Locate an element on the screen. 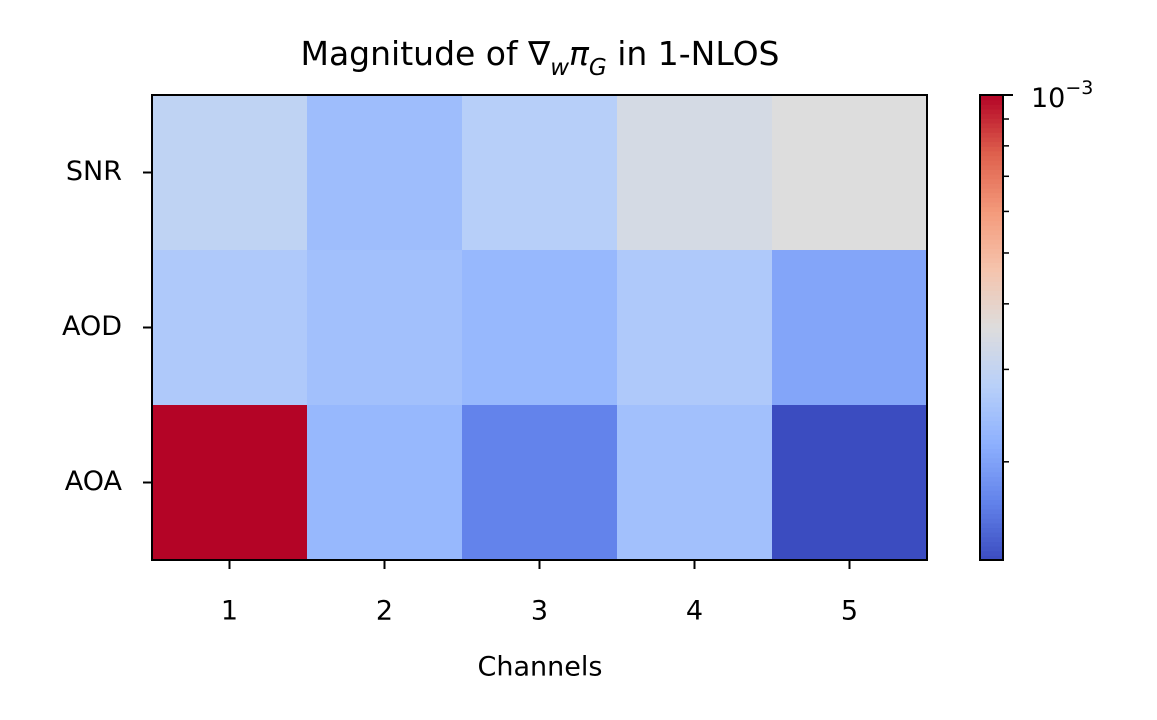 Image resolution: width=1157 pixels, height=720 pixels. y-tick-label: AOD is located at coordinates (92, 326).